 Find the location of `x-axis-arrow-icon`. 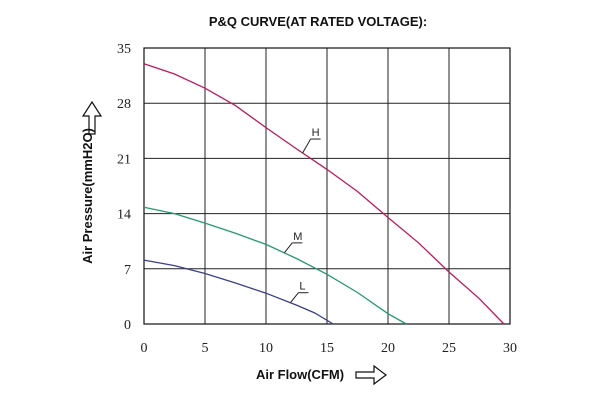

x-axis-arrow-icon is located at coordinates (371, 375).